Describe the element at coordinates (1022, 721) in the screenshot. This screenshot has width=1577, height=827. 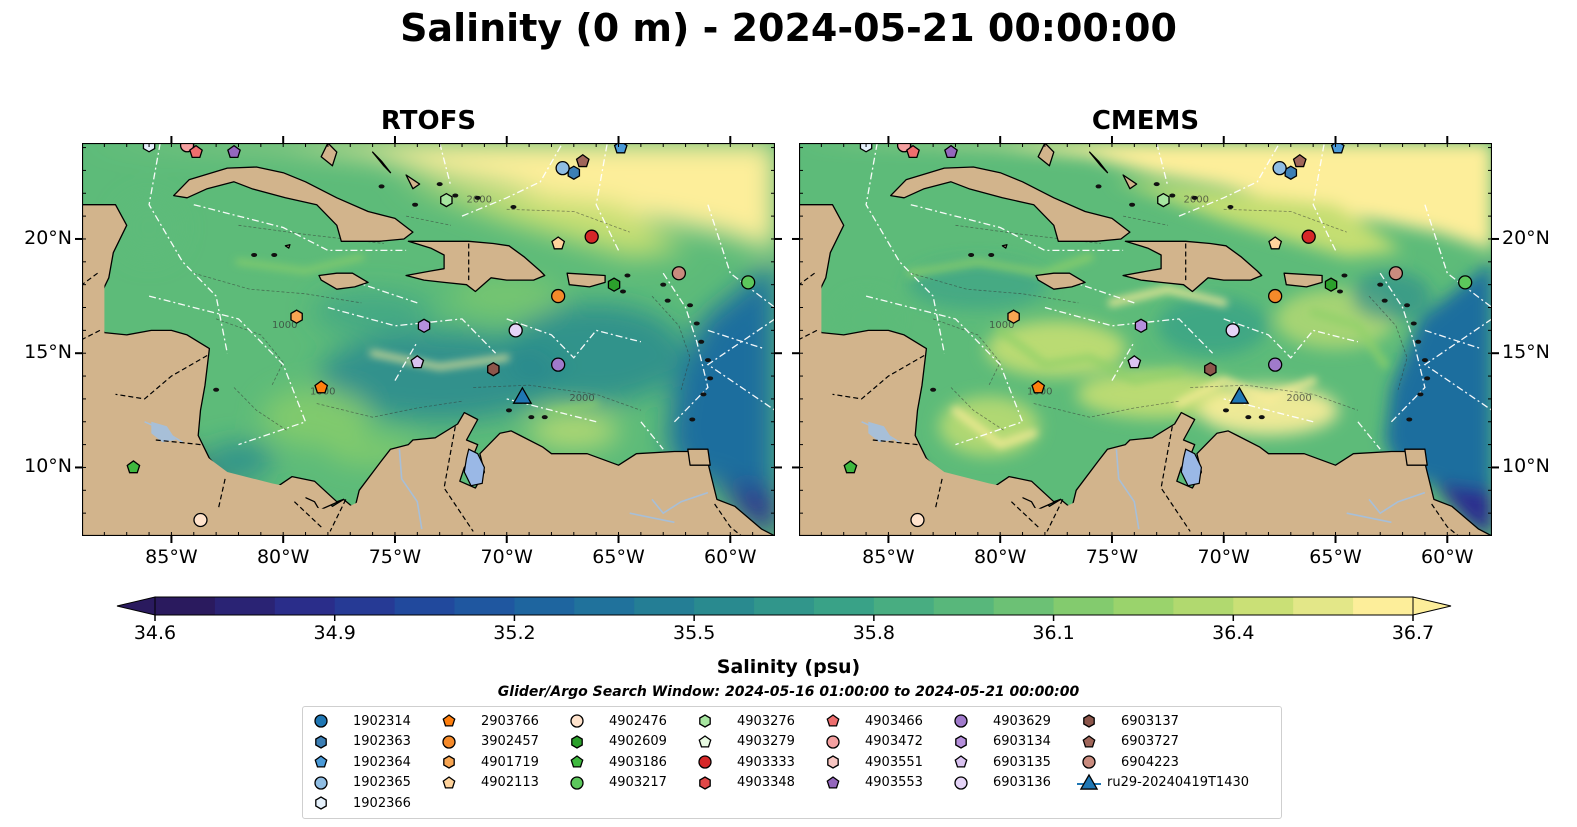
I see `legend-label: 4903629` at that location.